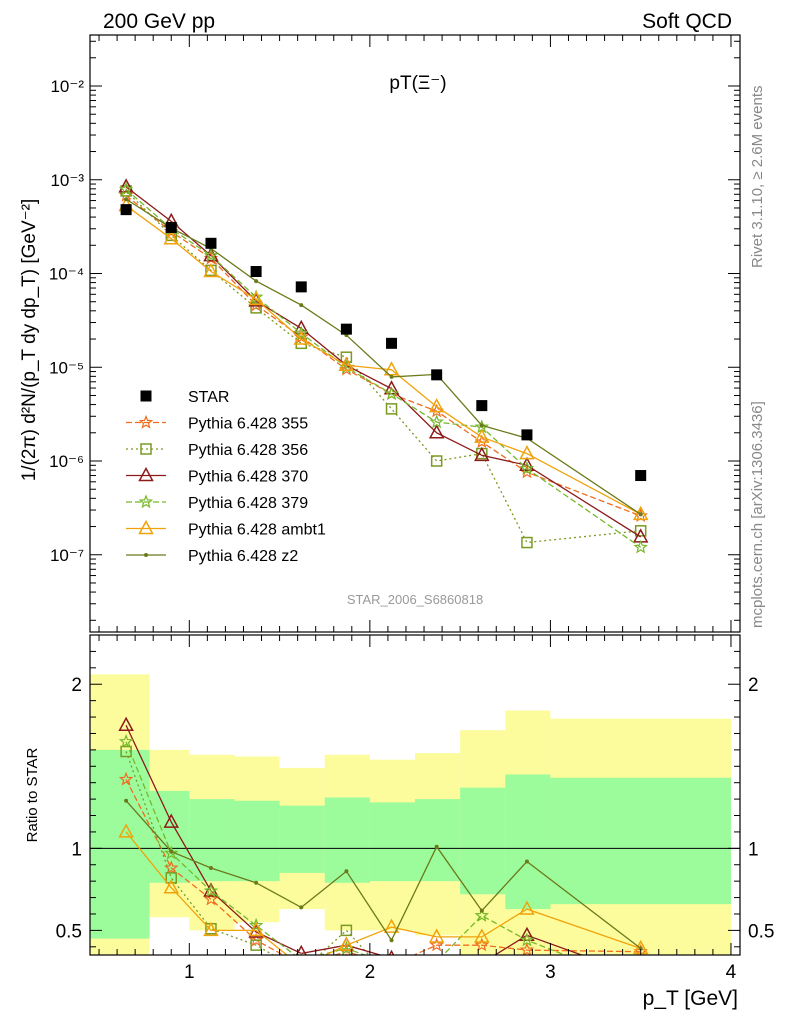 This screenshot has width=786, height=1024. I want to click on legend-item-pythia-6-428-356: Pythia 6.428 356, so click(217, 450).